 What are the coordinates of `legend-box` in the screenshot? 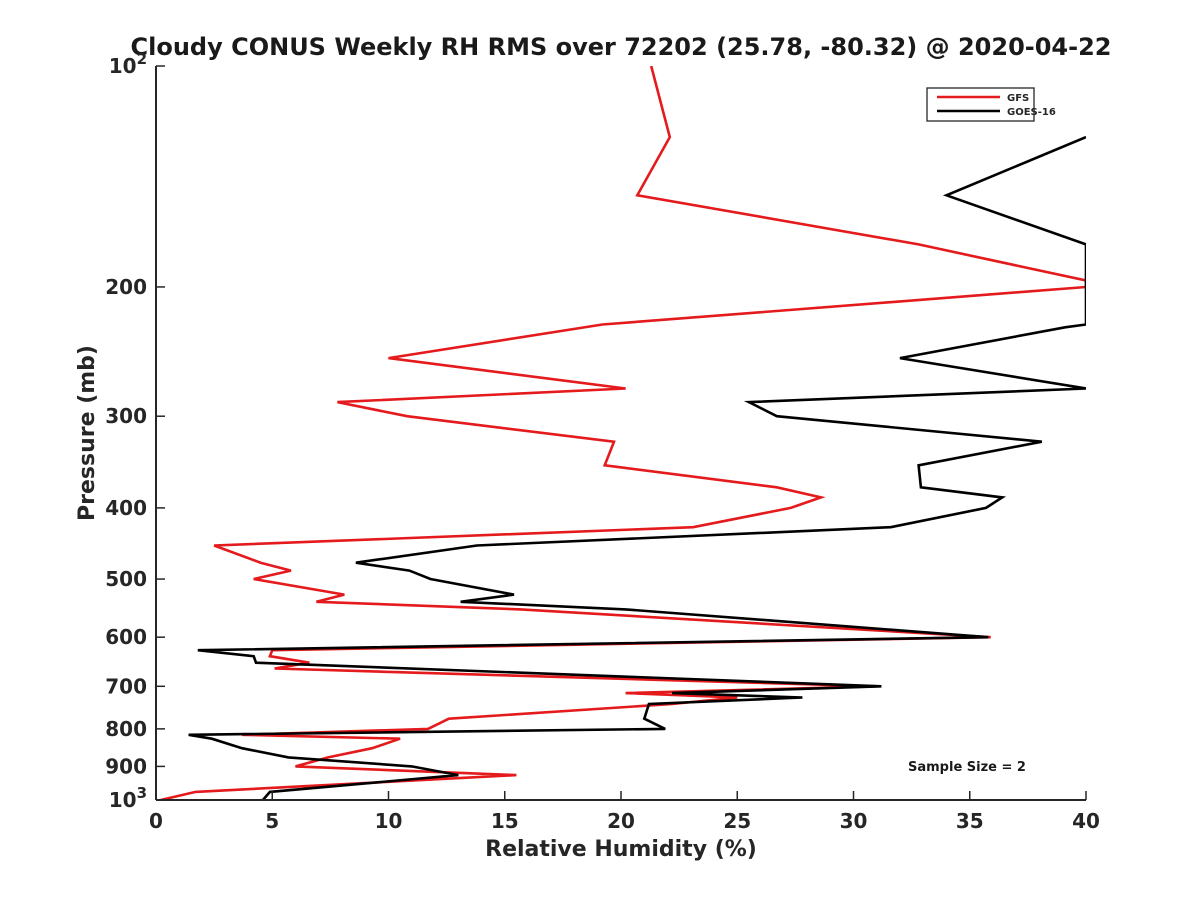 It's located at (980, 104).